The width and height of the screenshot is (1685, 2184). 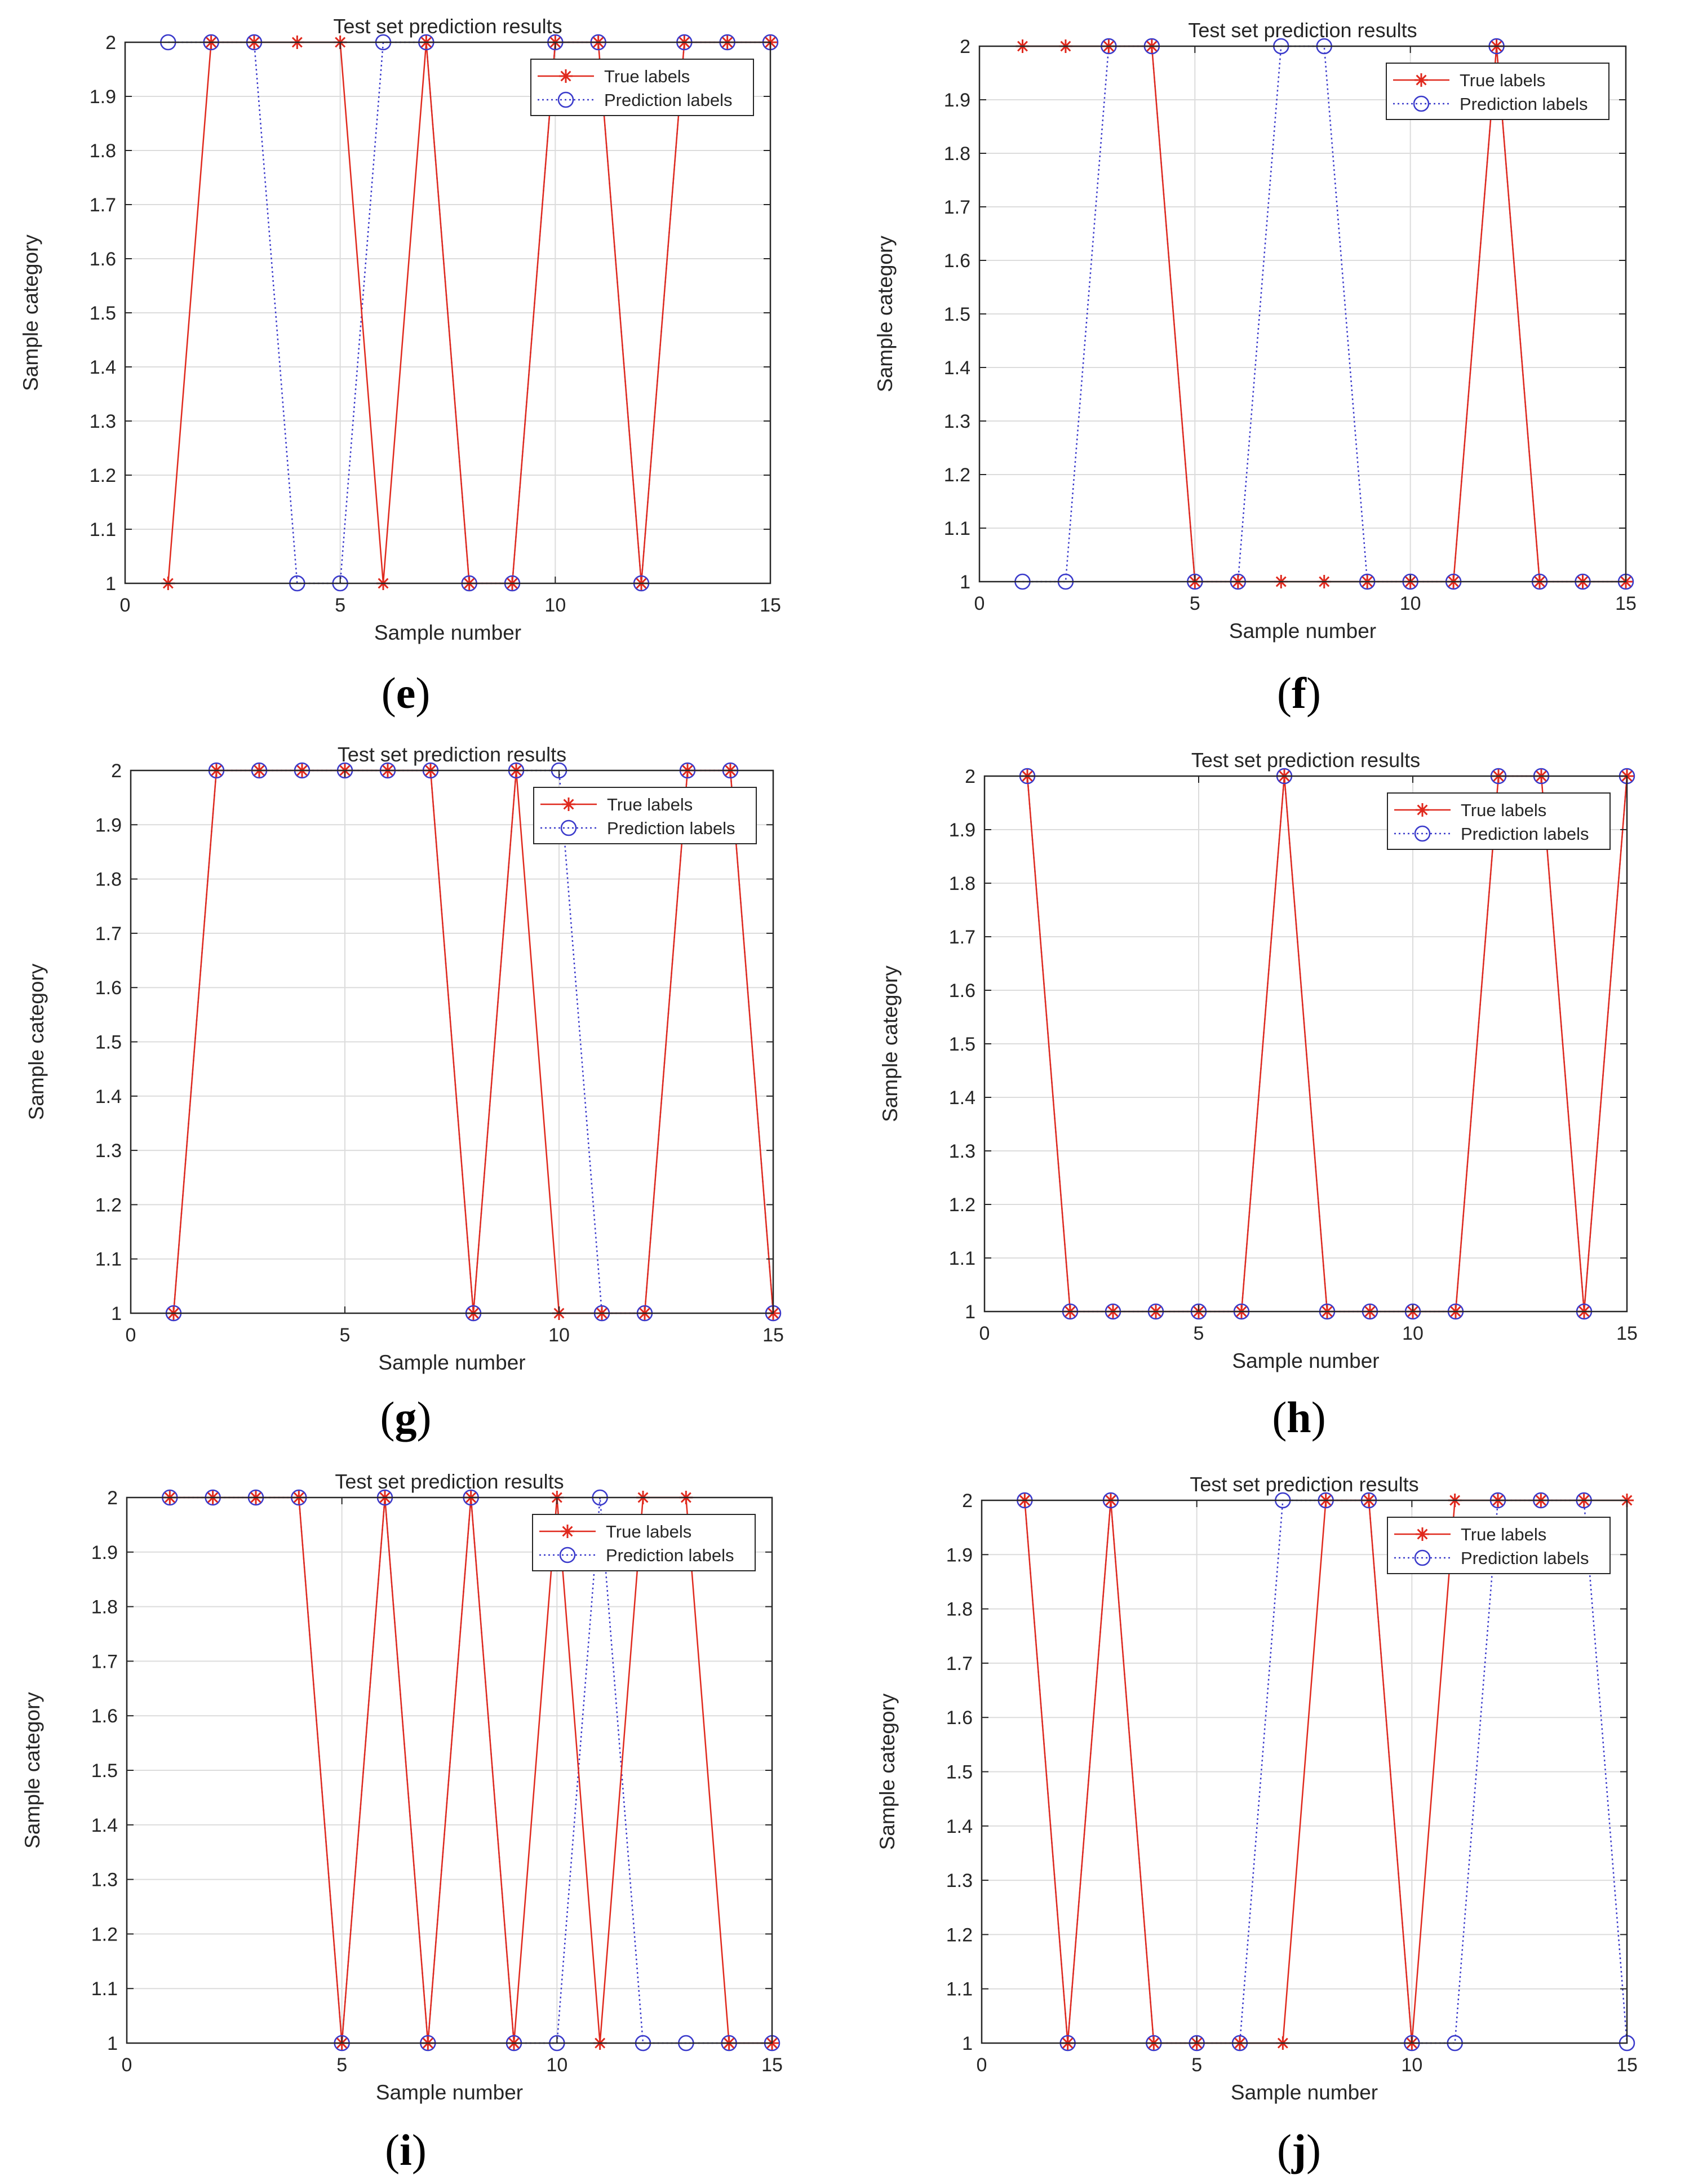 I want to click on caption-i: (i), so click(x=406, y=2149).